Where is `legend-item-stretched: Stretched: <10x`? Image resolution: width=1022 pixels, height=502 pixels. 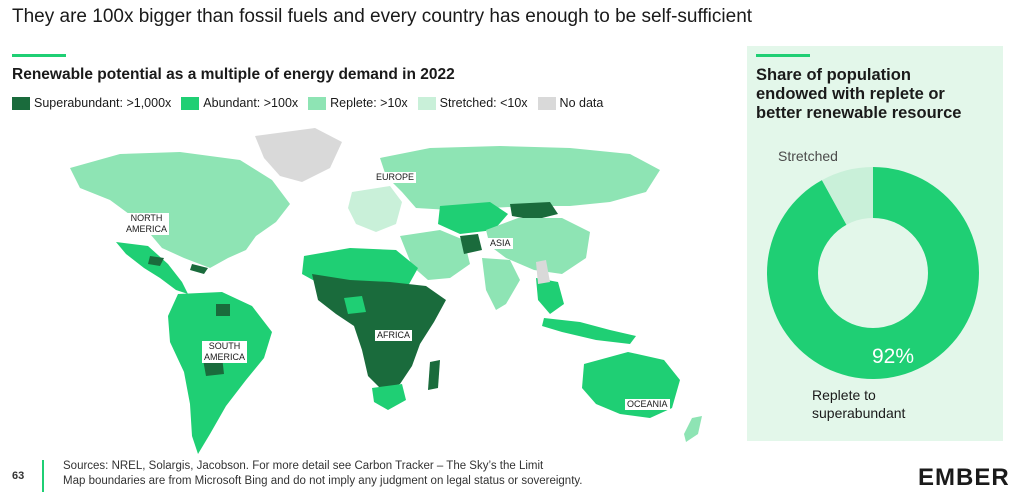 legend-item-stretched: Stretched: <10x is located at coordinates (472, 103).